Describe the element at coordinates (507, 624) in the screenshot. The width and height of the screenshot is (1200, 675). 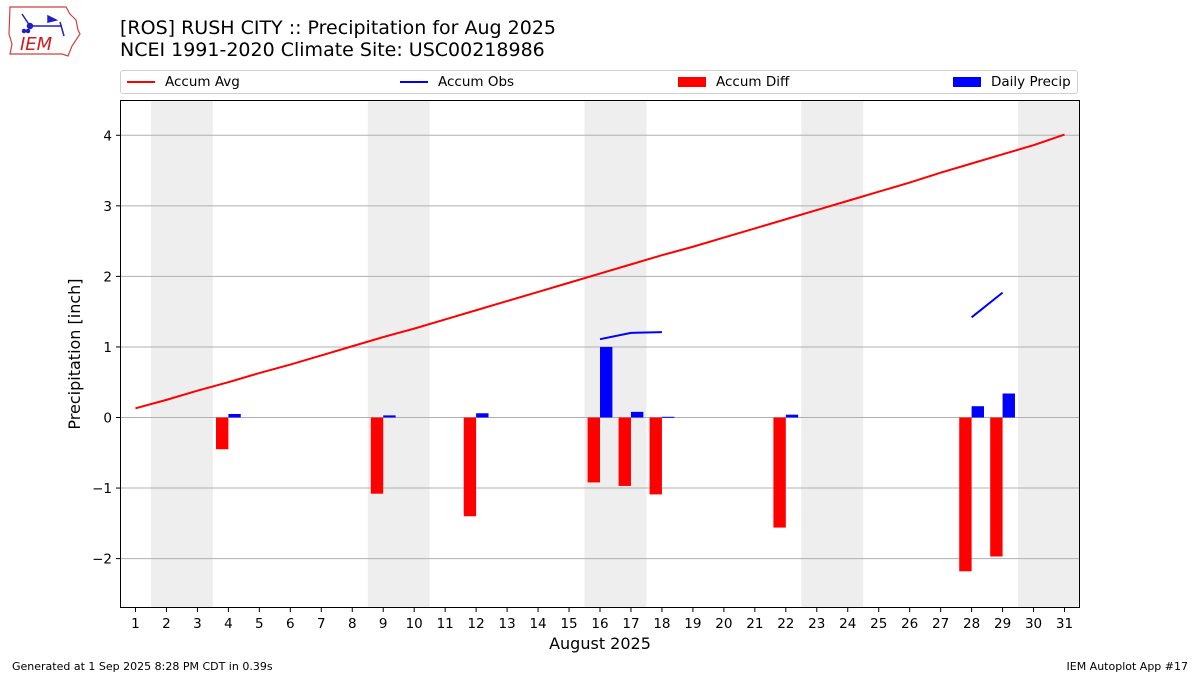
I see `x-tick-label: 13` at that location.